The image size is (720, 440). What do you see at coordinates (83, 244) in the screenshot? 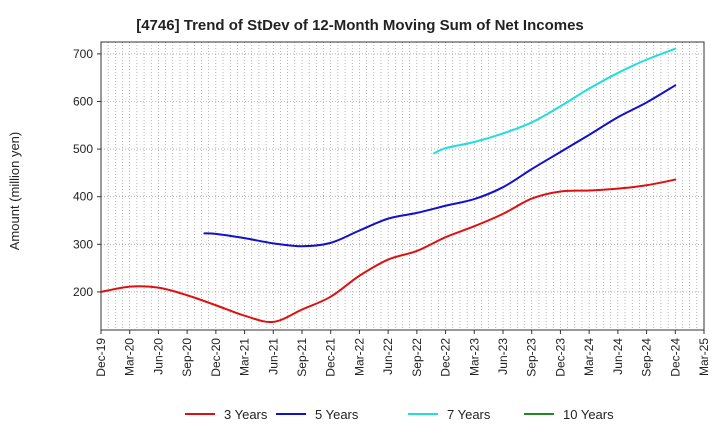
I see `y-tick-label: 300` at bounding box center [83, 244].